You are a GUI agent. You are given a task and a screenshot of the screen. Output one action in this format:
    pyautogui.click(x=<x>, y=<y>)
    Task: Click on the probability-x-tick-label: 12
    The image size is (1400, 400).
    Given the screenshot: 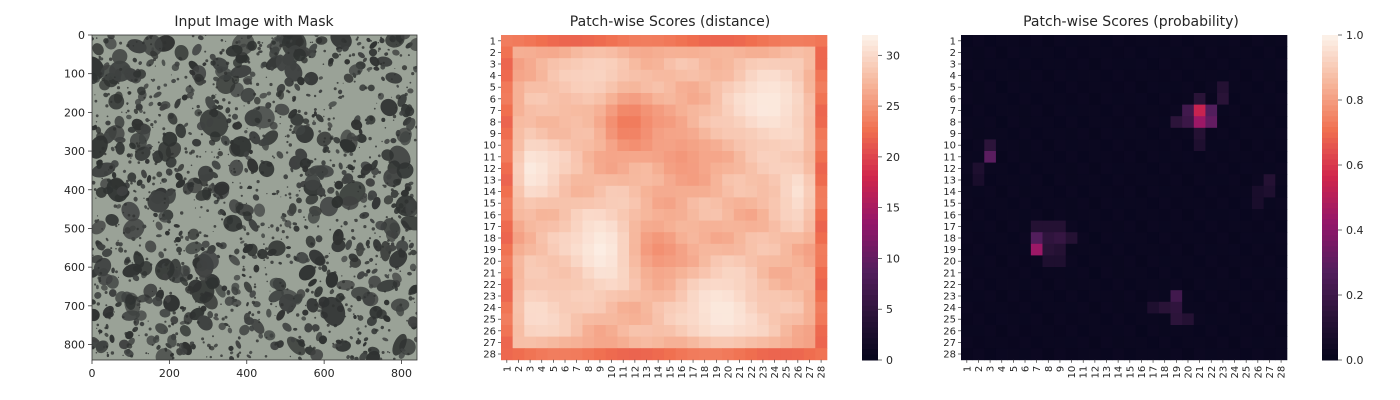 What is the action you would take?
    pyautogui.click(x=1095, y=372)
    